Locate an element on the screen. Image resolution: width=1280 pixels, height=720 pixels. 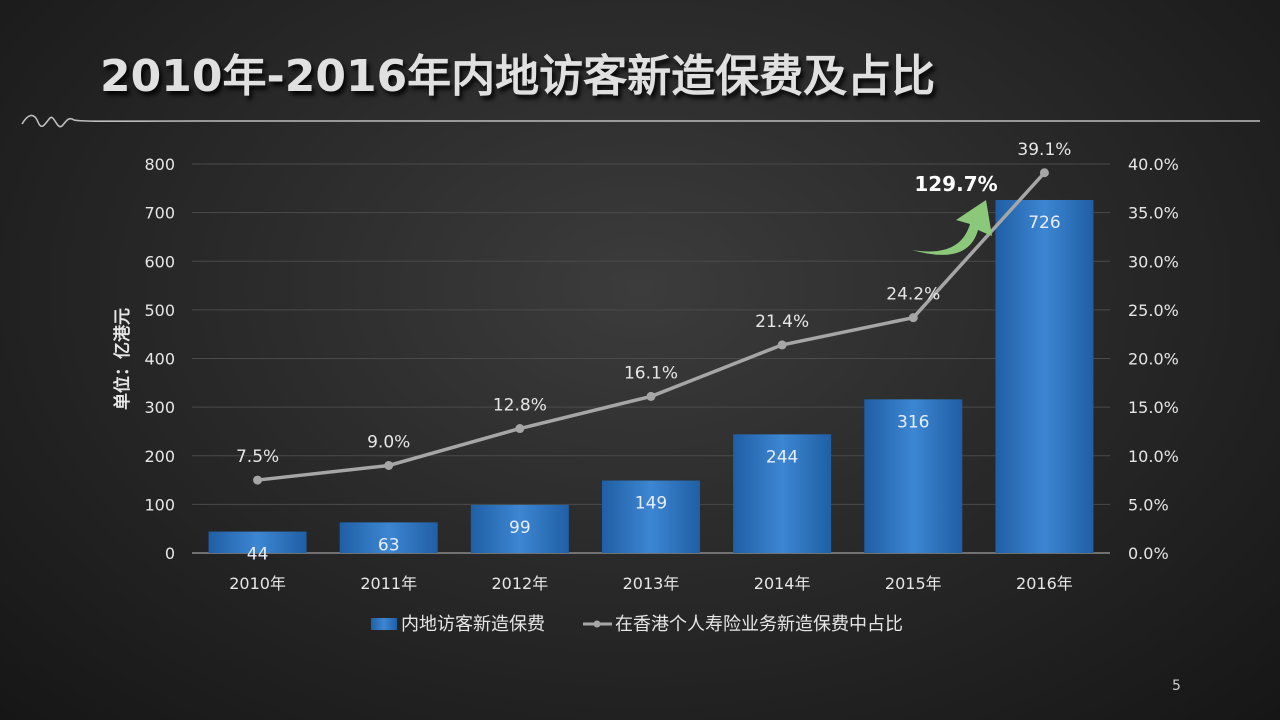
bar-value-label: 244 is located at coordinates (782, 457).